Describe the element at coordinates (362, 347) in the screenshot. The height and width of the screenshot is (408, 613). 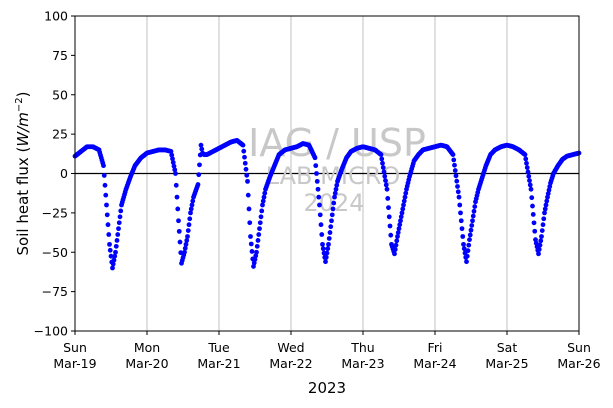
I see `x-tick-label-day: Thu` at that location.